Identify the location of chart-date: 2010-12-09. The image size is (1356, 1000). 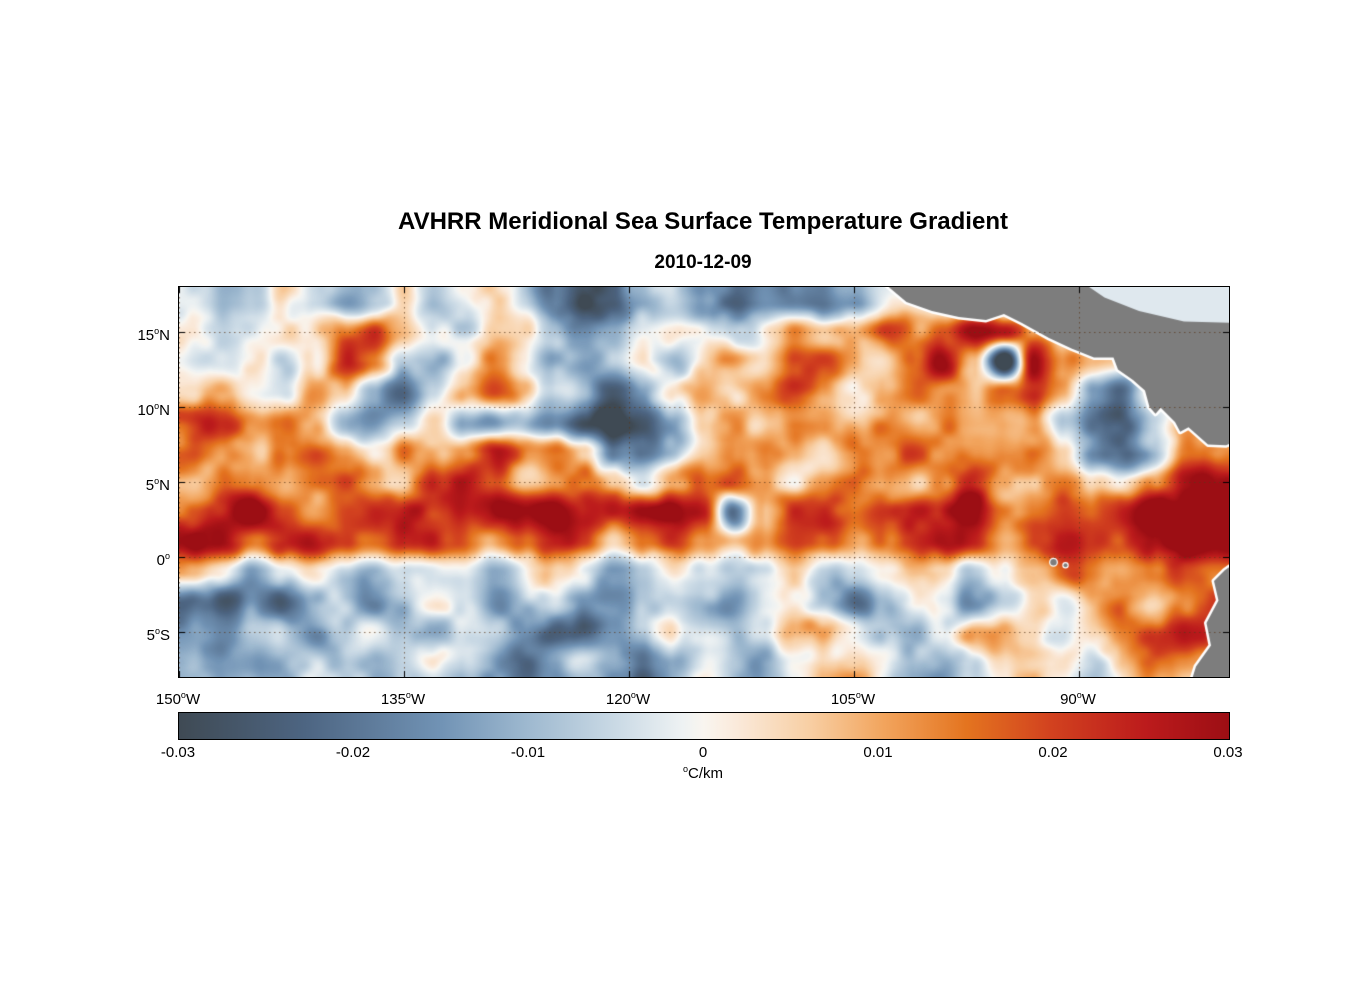
(703, 262).